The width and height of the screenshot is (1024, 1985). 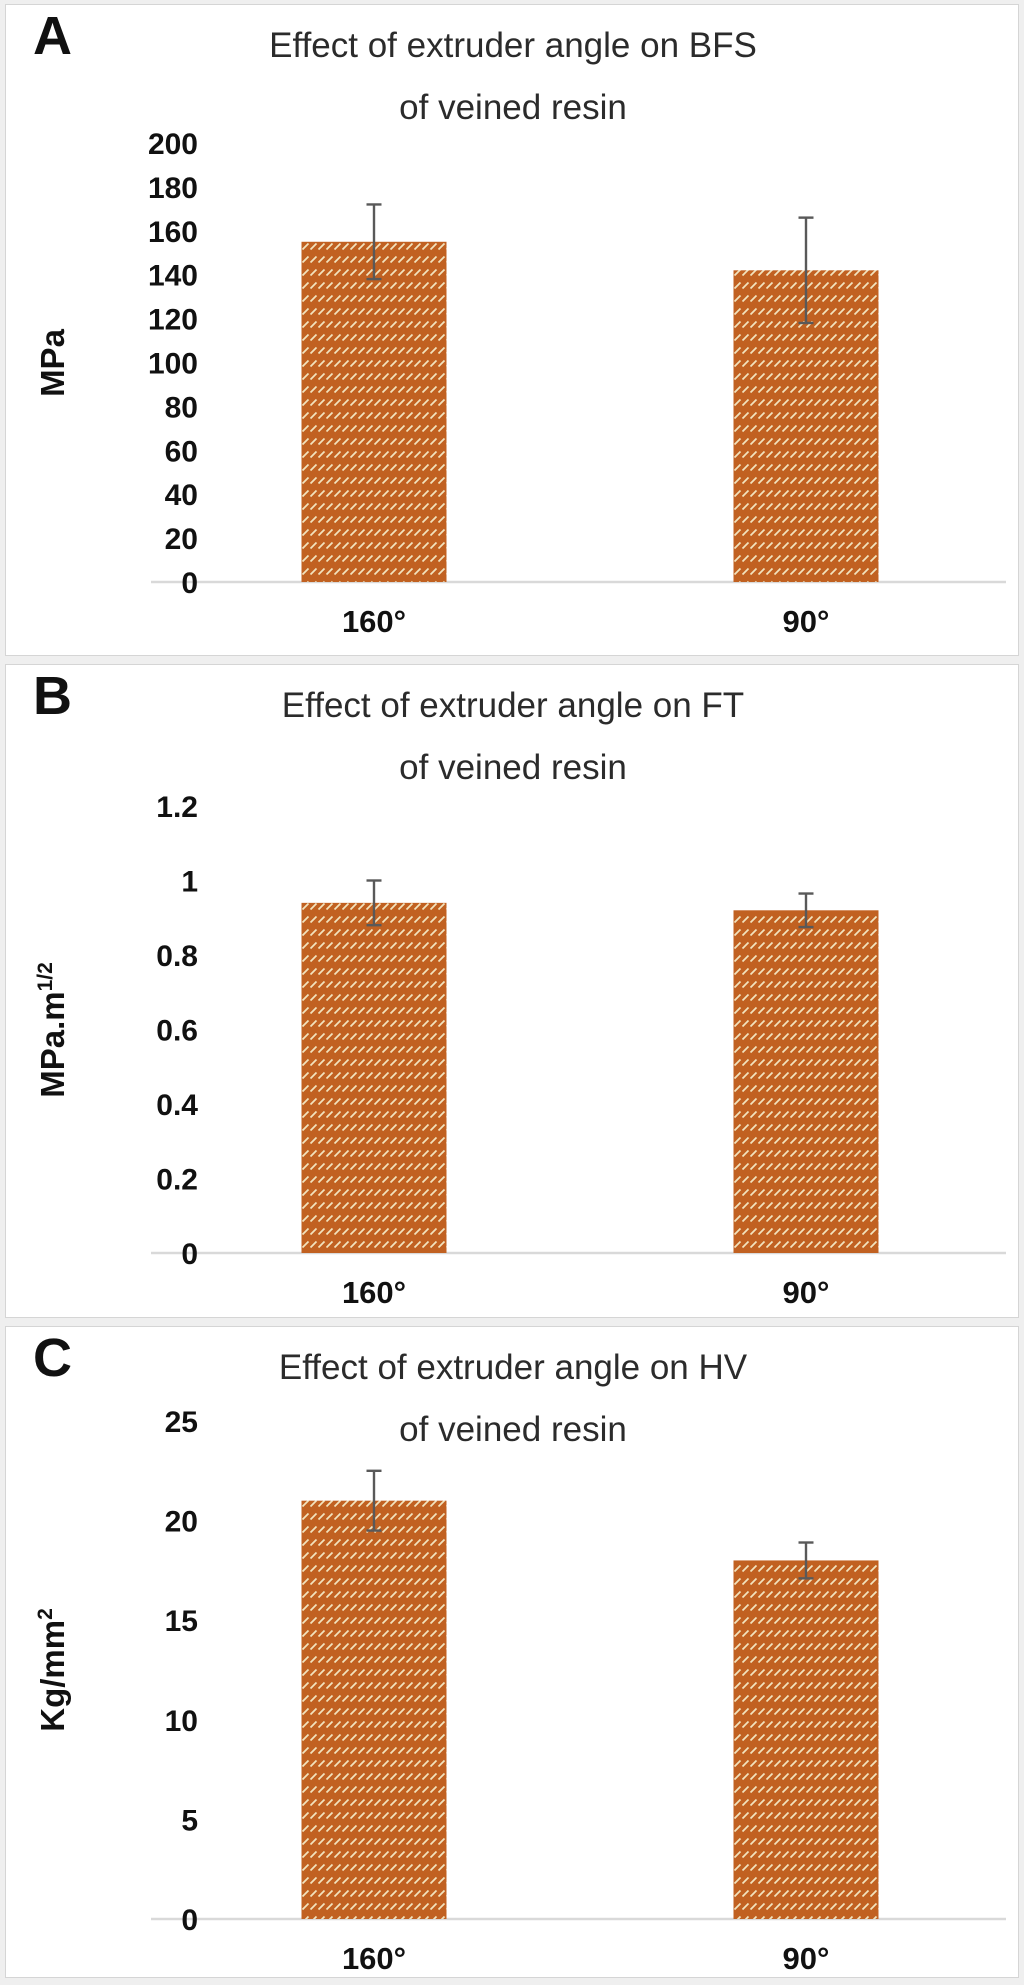 What do you see at coordinates (513, 1367) in the screenshot?
I see `chart-title-line1: Effect of extruder angle on HV` at bounding box center [513, 1367].